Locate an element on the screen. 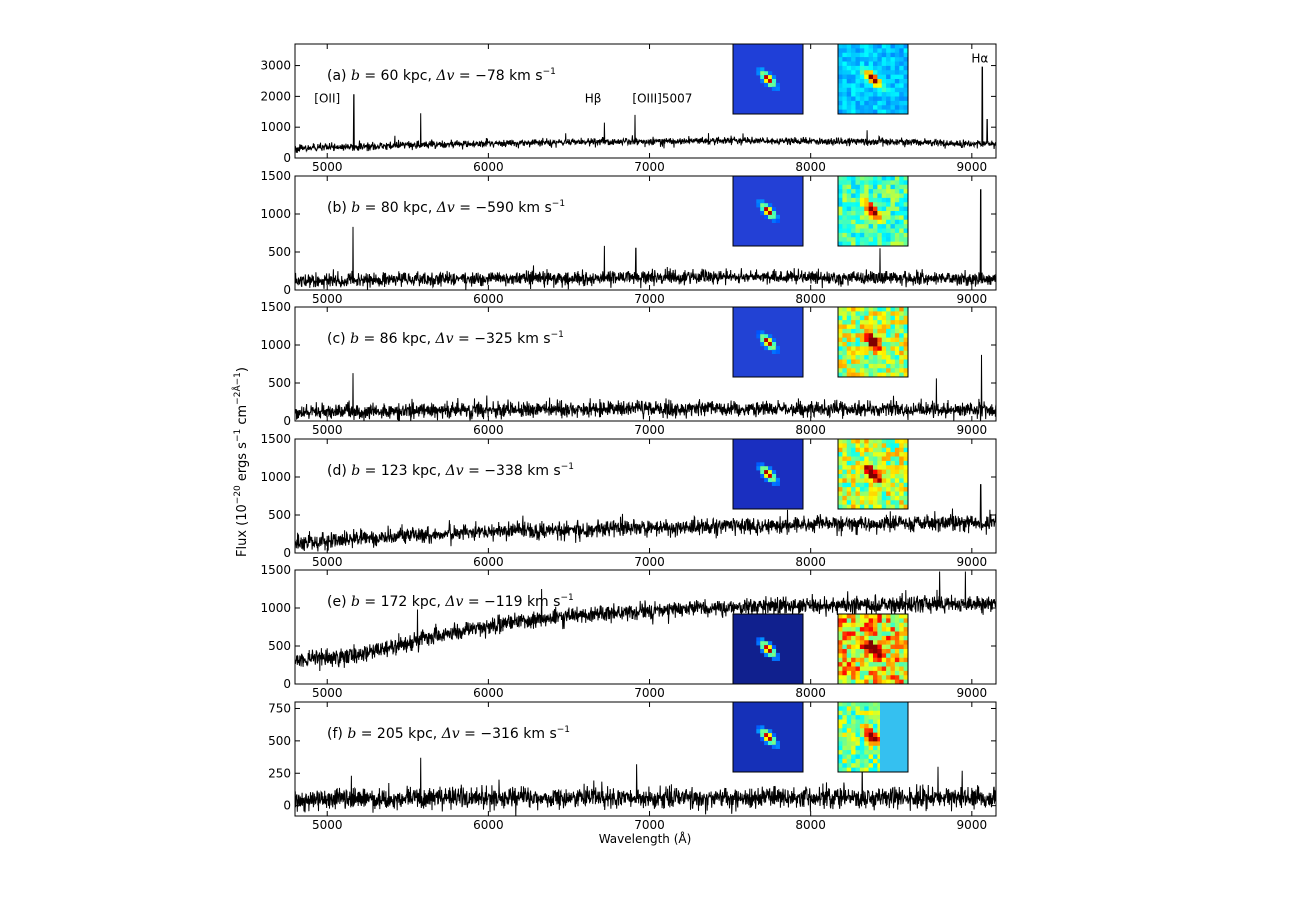 This screenshot has width=1293, height=913. x-tick-label: 6000 is located at coordinates (488, 167).